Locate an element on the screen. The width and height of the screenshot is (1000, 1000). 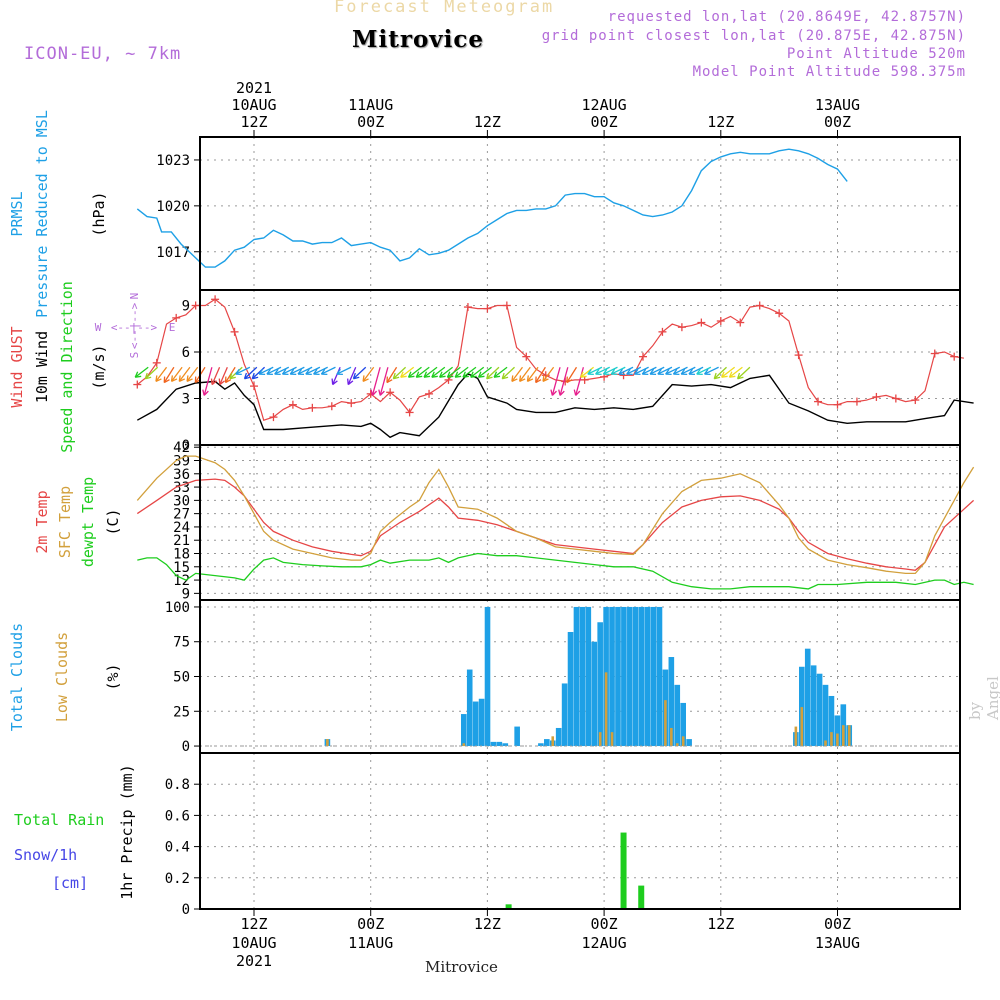
wind-panel: 0 3 6 9 is located at coordinates (553, 371).